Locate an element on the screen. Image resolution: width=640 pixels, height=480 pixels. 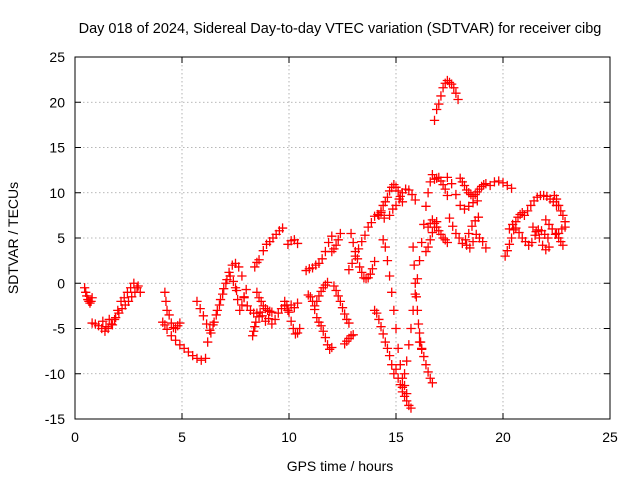
series-arc7 is located at coordinates (222, 309).